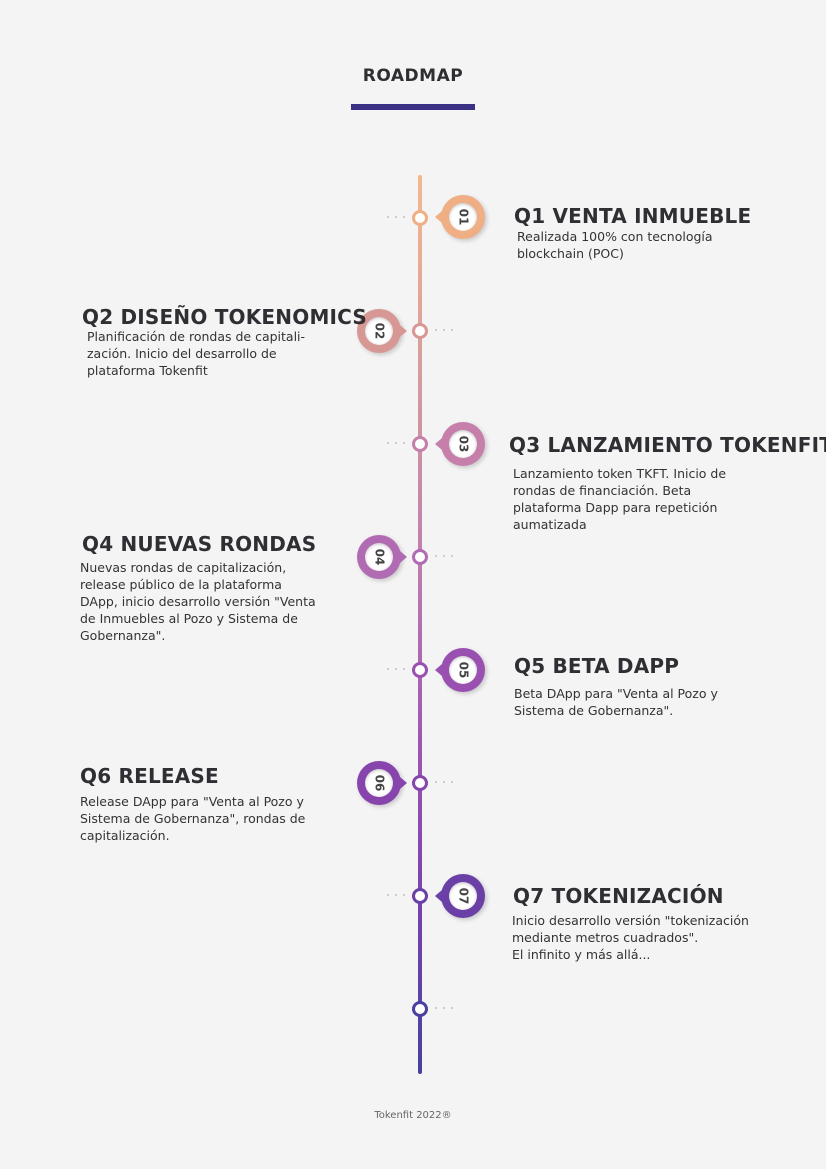  Describe the element at coordinates (413, 107) in the screenshot. I see `title-underline` at that location.